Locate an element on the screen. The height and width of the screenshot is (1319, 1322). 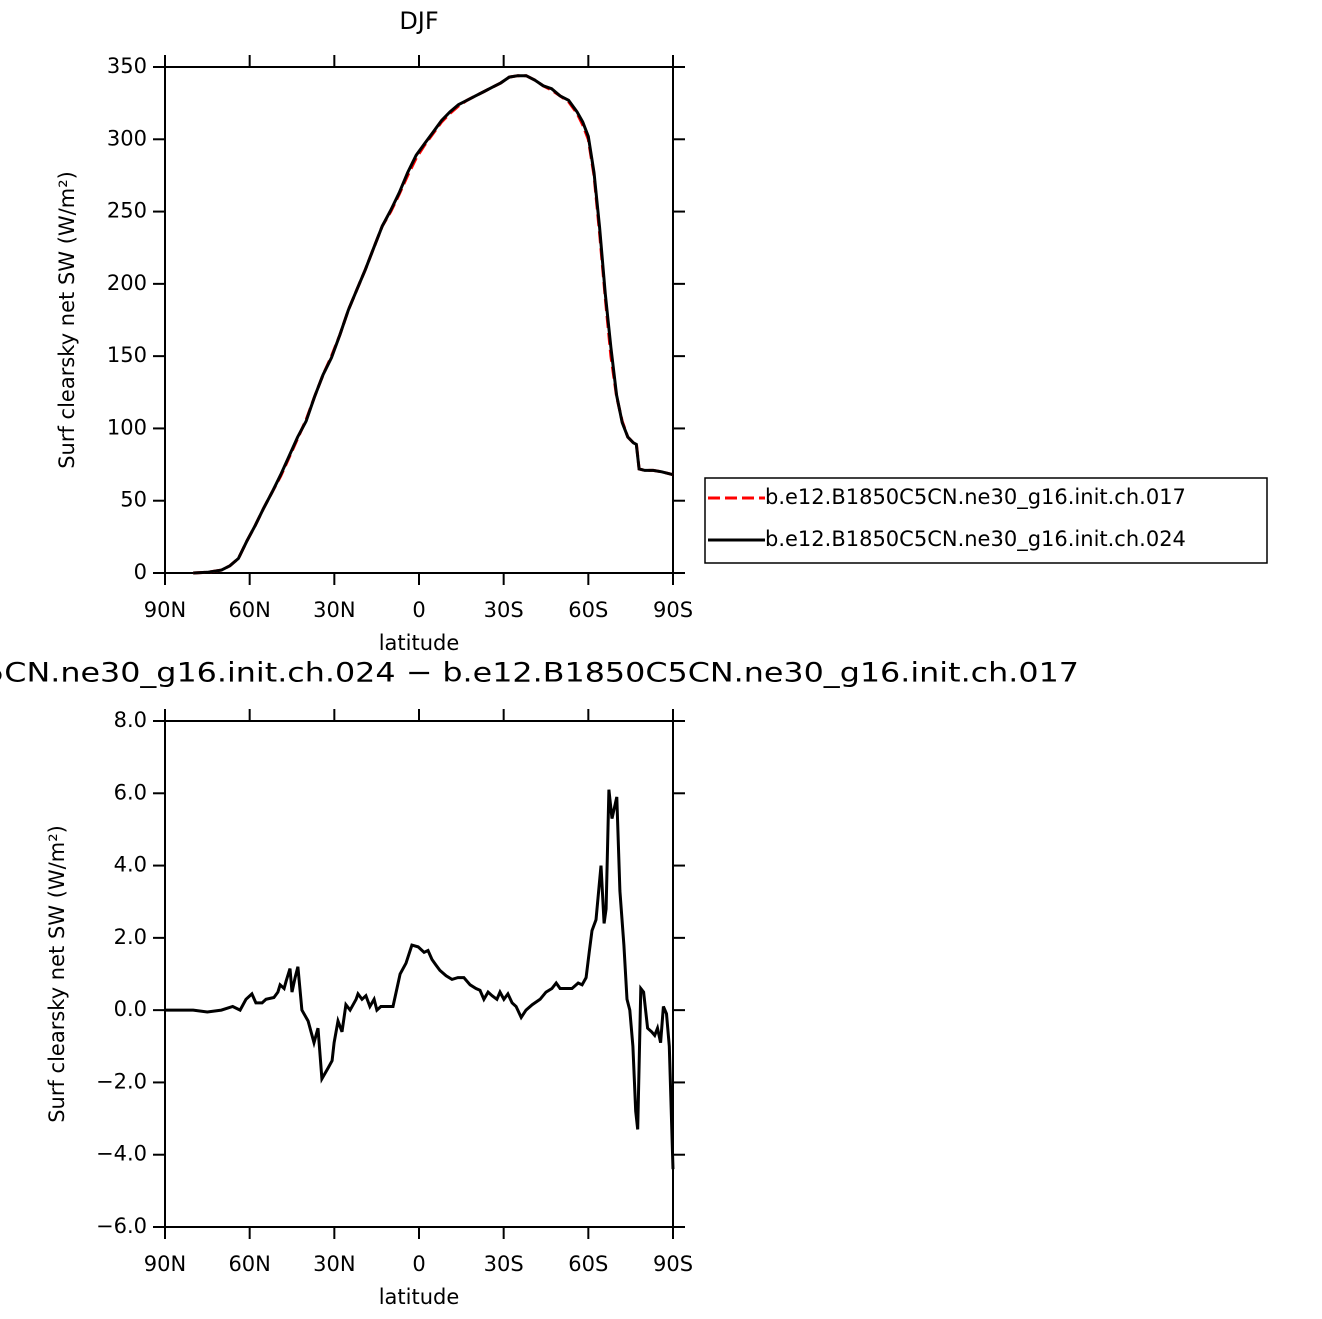
y-tick-label: 350 is located at coordinates (127, 66).